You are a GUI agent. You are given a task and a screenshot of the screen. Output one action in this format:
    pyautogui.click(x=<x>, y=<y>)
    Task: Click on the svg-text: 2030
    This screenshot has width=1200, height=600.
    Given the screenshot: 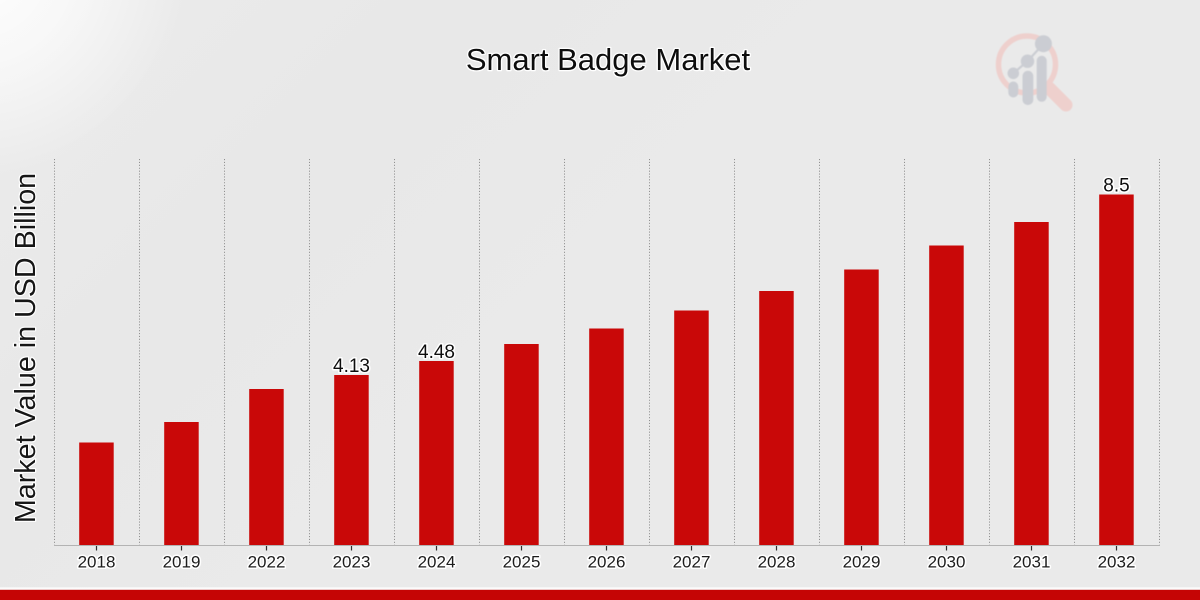 What is the action you would take?
    pyautogui.click(x=947, y=561)
    